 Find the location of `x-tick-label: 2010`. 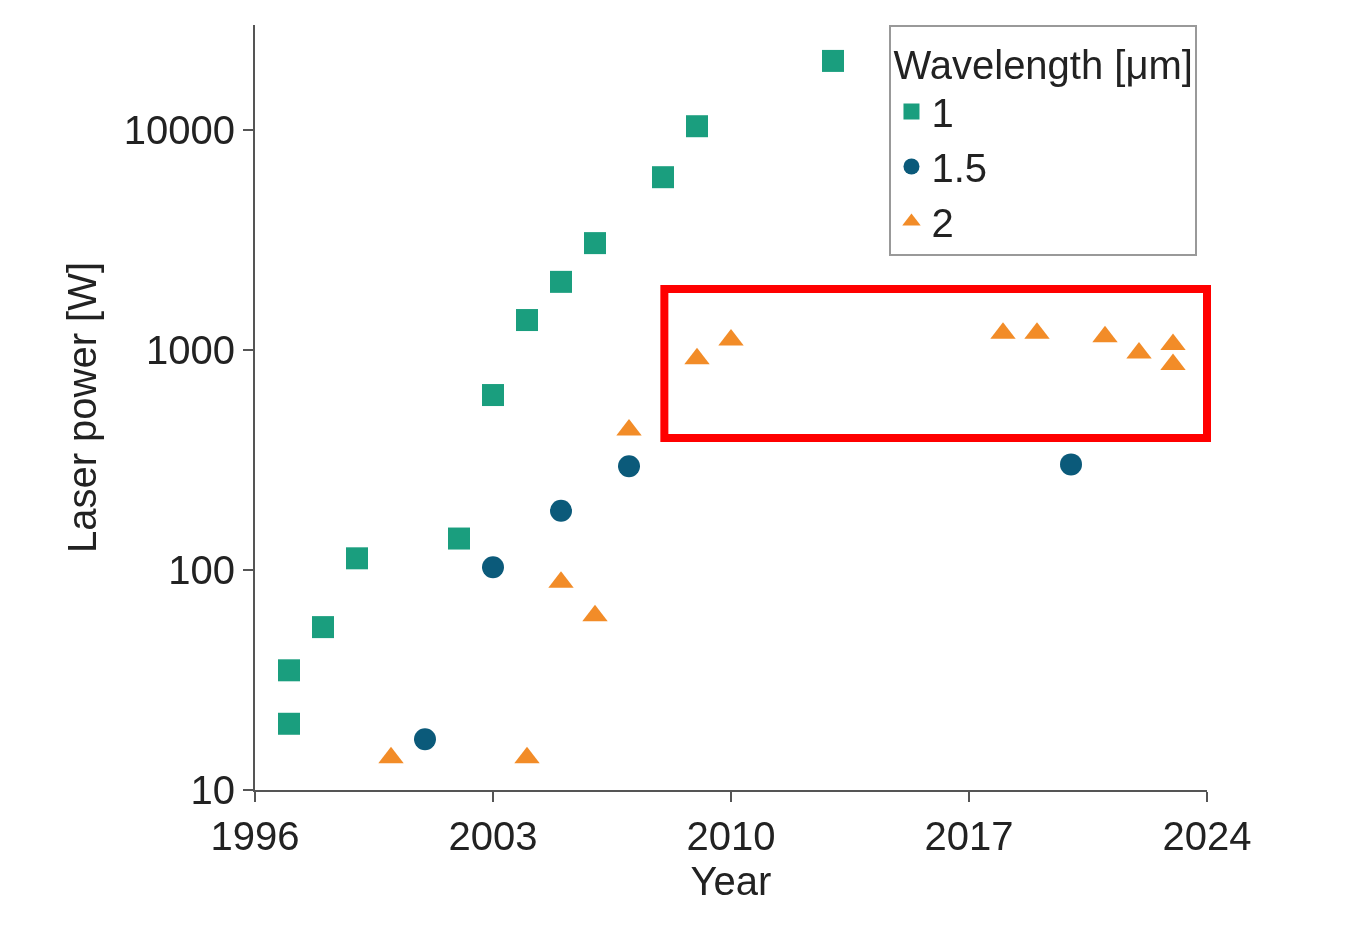

x-tick-label: 2010 is located at coordinates (731, 836).